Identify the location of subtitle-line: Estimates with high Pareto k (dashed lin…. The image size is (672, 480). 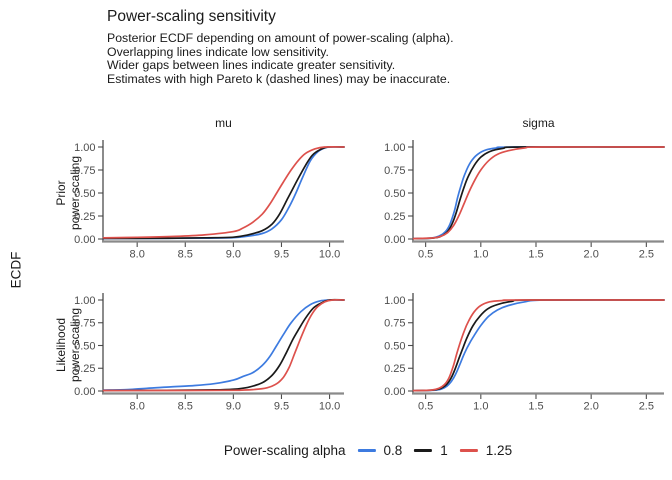
(279, 78).